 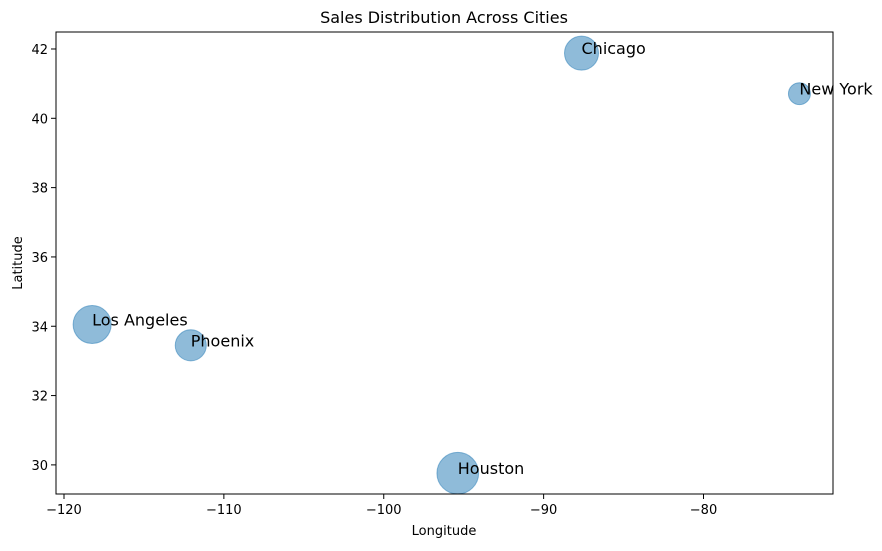 I want to click on y-tick-label: 40, so click(x=39, y=119).